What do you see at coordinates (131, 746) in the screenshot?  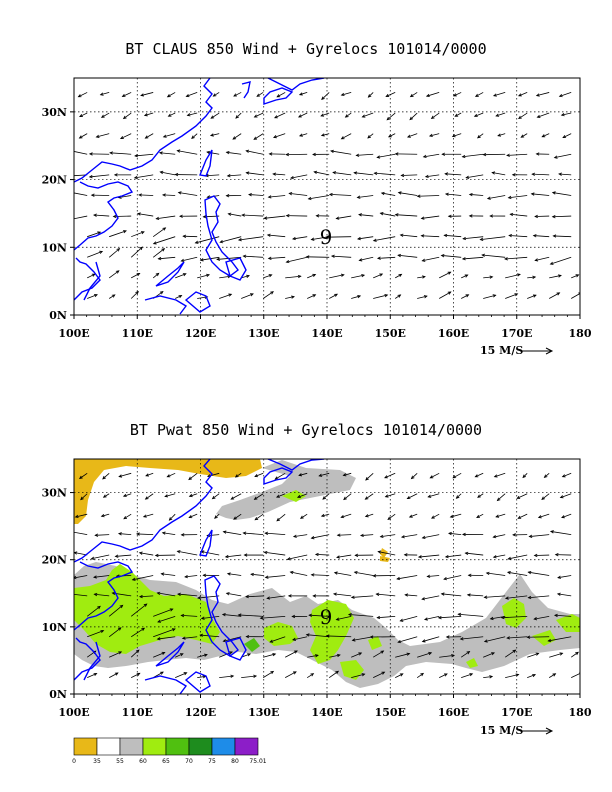 I see `colorbar-swatch` at bounding box center [131, 746].